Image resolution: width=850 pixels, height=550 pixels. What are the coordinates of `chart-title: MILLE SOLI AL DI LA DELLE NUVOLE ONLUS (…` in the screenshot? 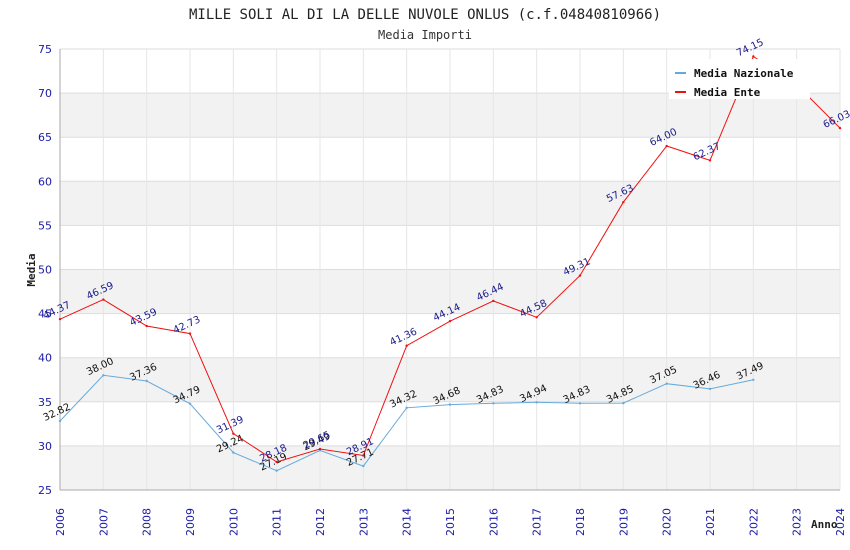 It's located at (425, 15).